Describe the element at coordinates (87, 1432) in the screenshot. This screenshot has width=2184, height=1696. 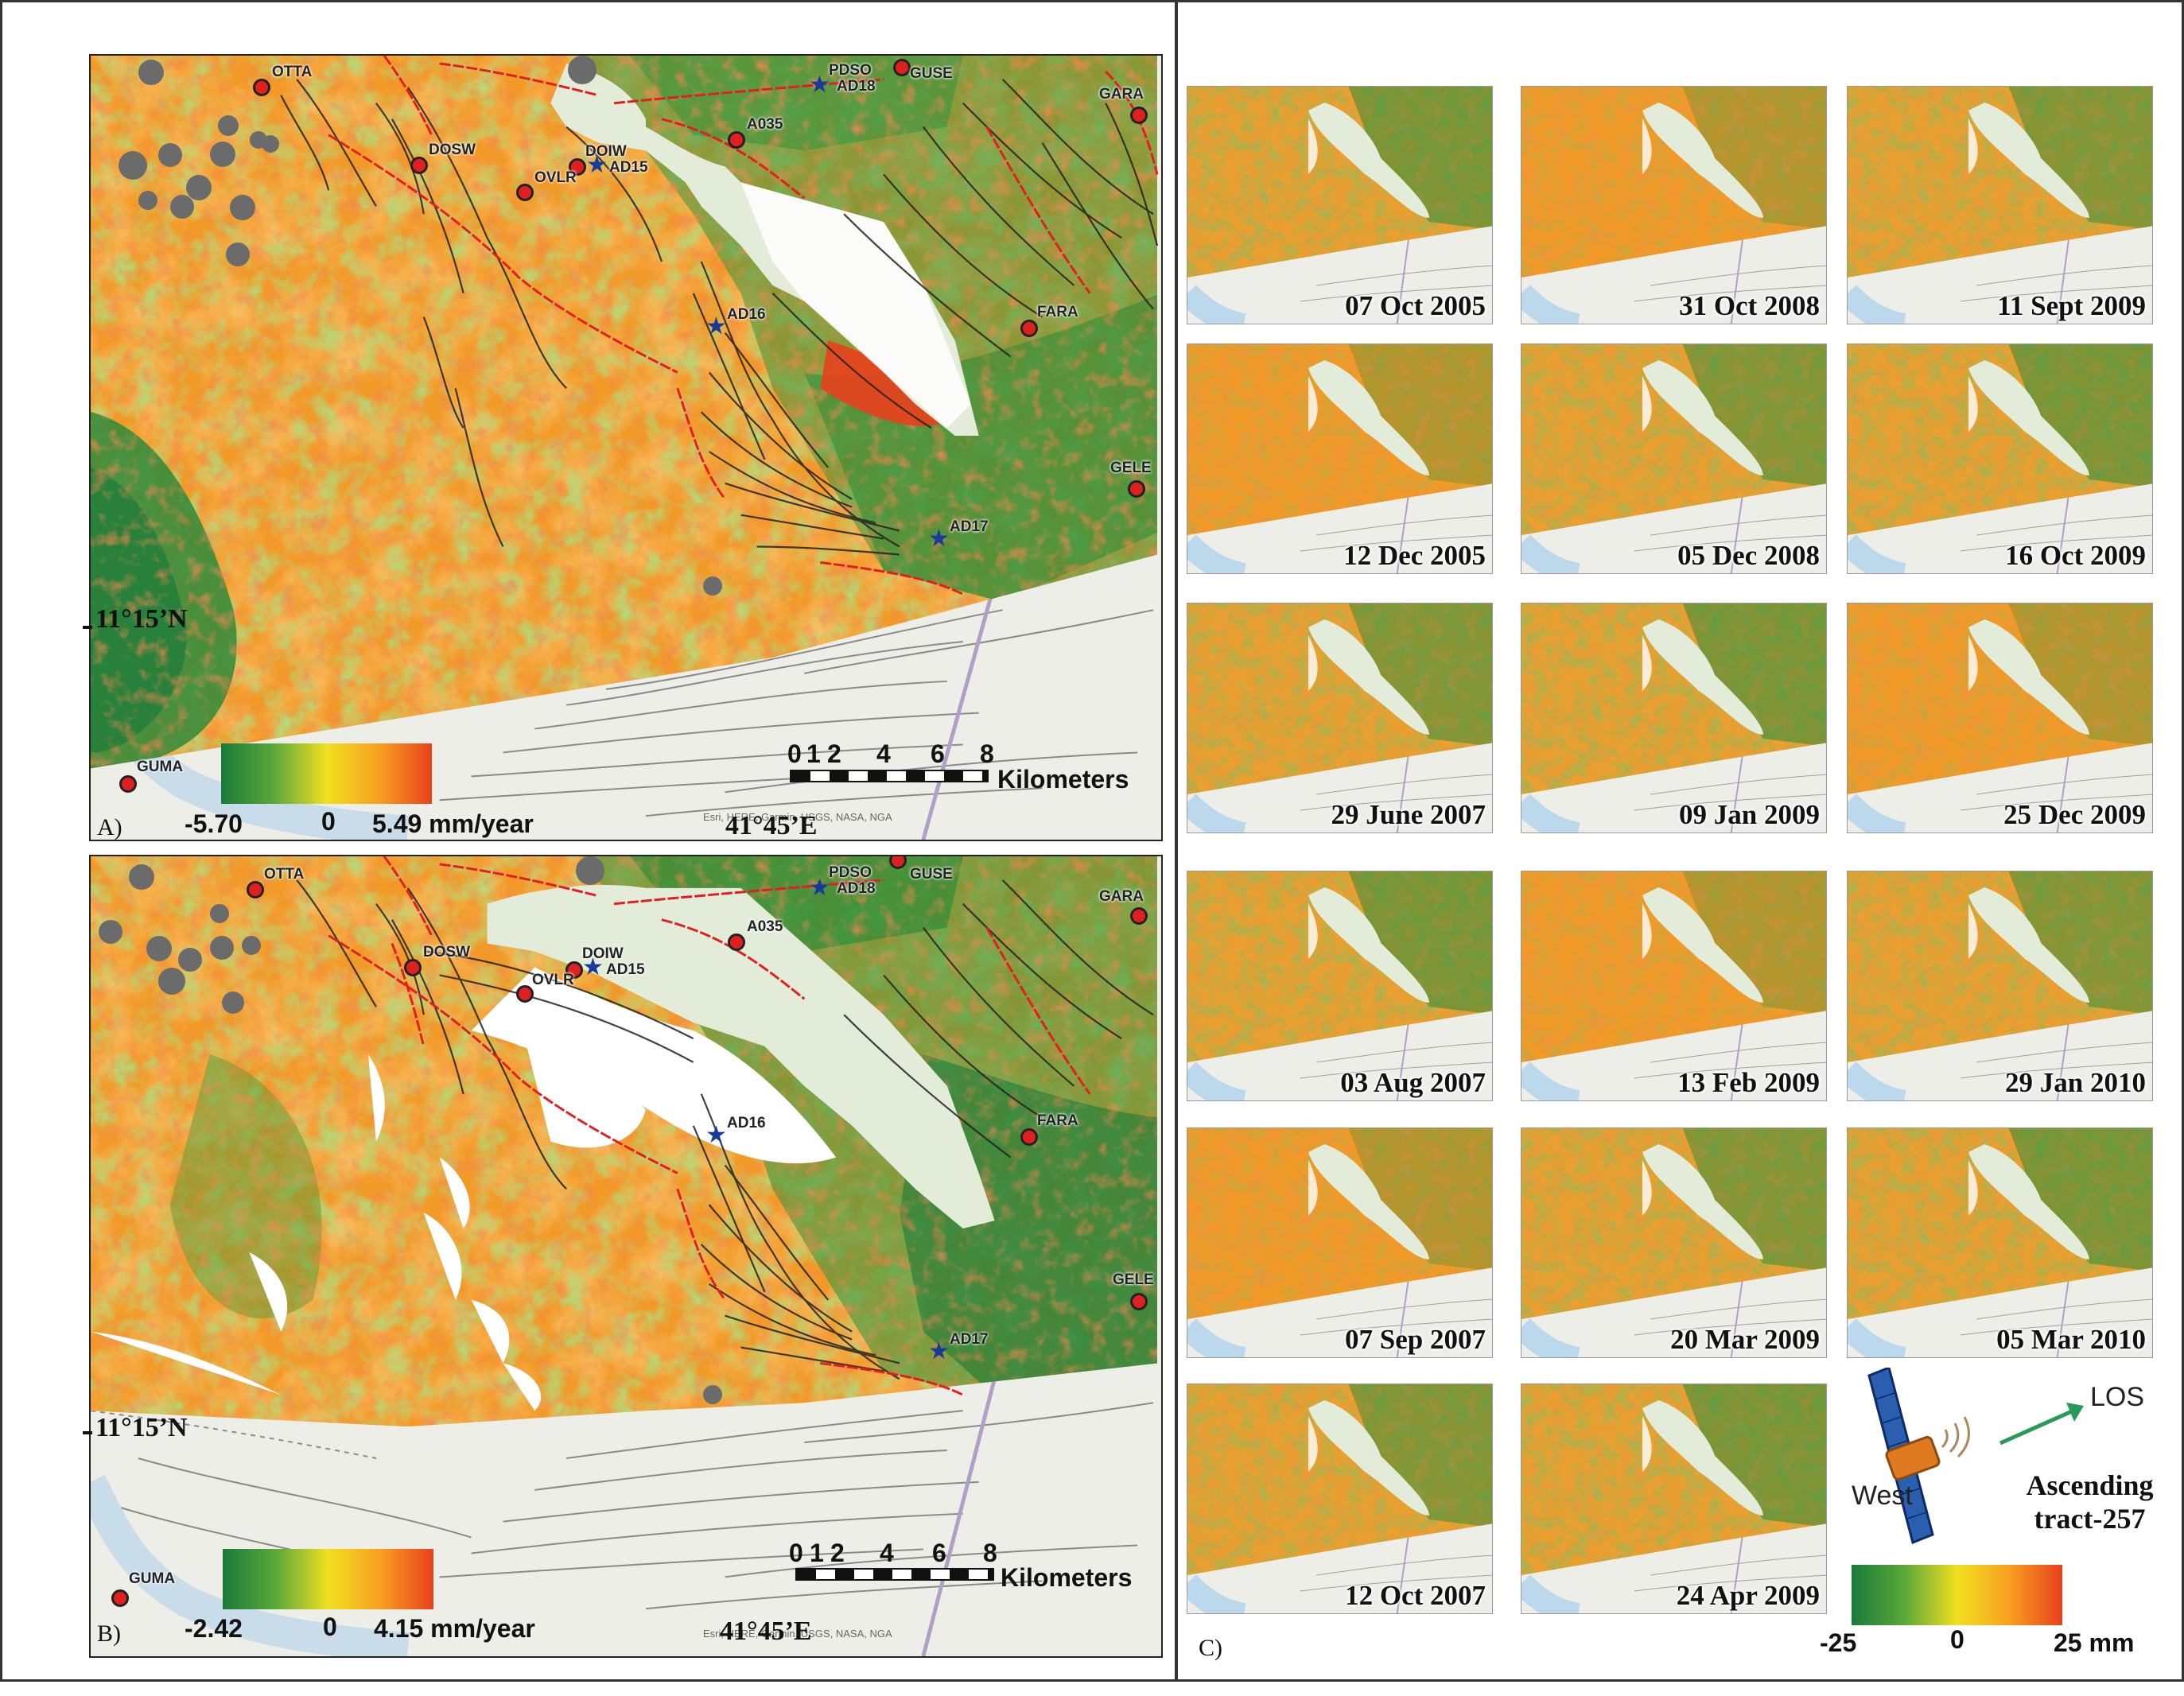
I see `panel-b-lat-tick` at that location.